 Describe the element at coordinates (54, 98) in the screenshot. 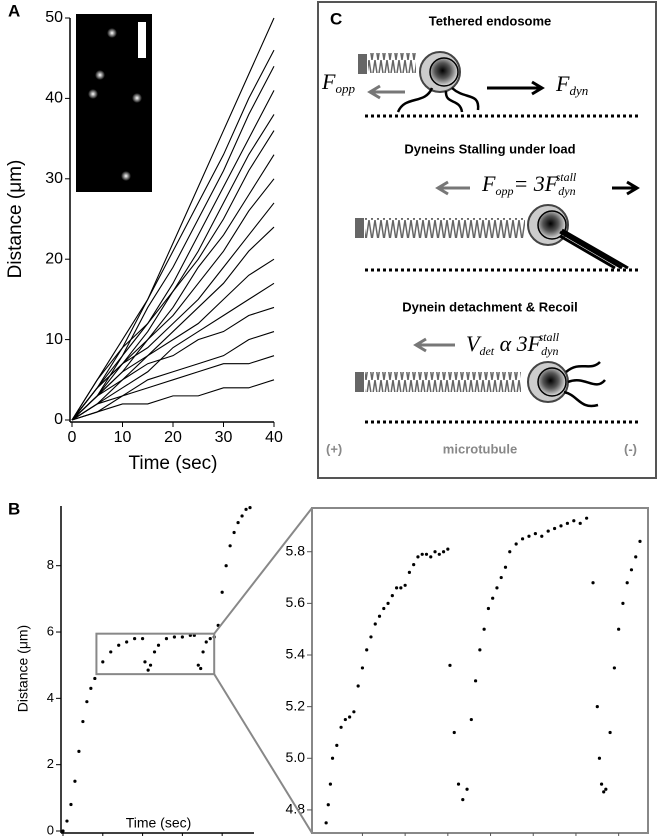

I see `y-tick-label: 40` at that location.